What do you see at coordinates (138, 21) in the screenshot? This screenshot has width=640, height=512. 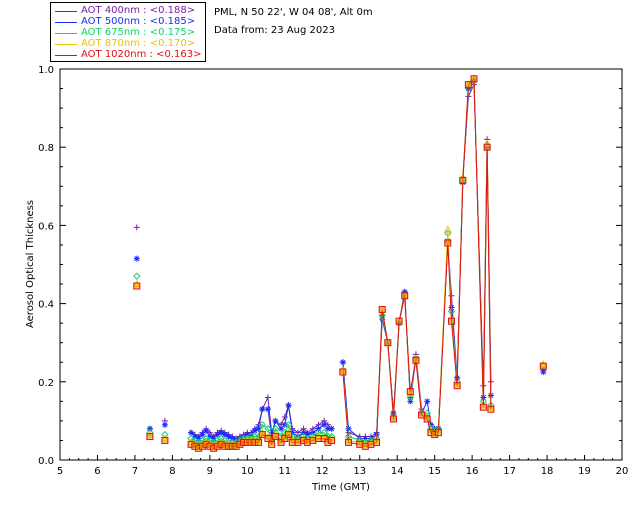 I see `legend-label: AOT 500nm : <0.185>` at bounding box center [138, 21].